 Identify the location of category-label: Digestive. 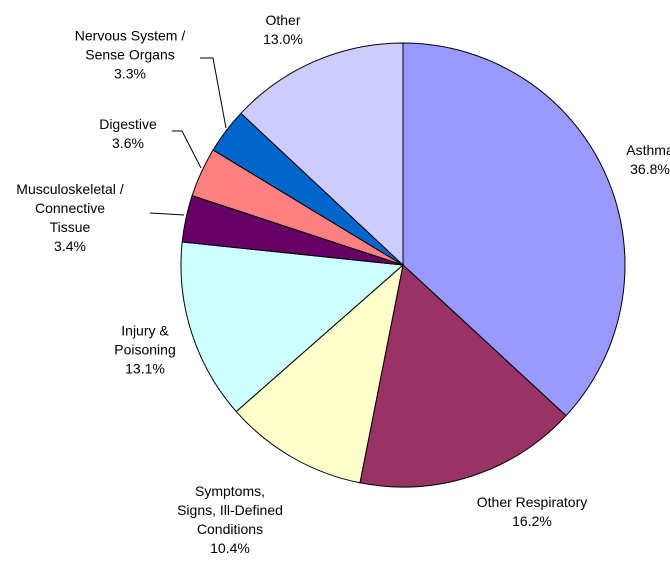
(128, 124).